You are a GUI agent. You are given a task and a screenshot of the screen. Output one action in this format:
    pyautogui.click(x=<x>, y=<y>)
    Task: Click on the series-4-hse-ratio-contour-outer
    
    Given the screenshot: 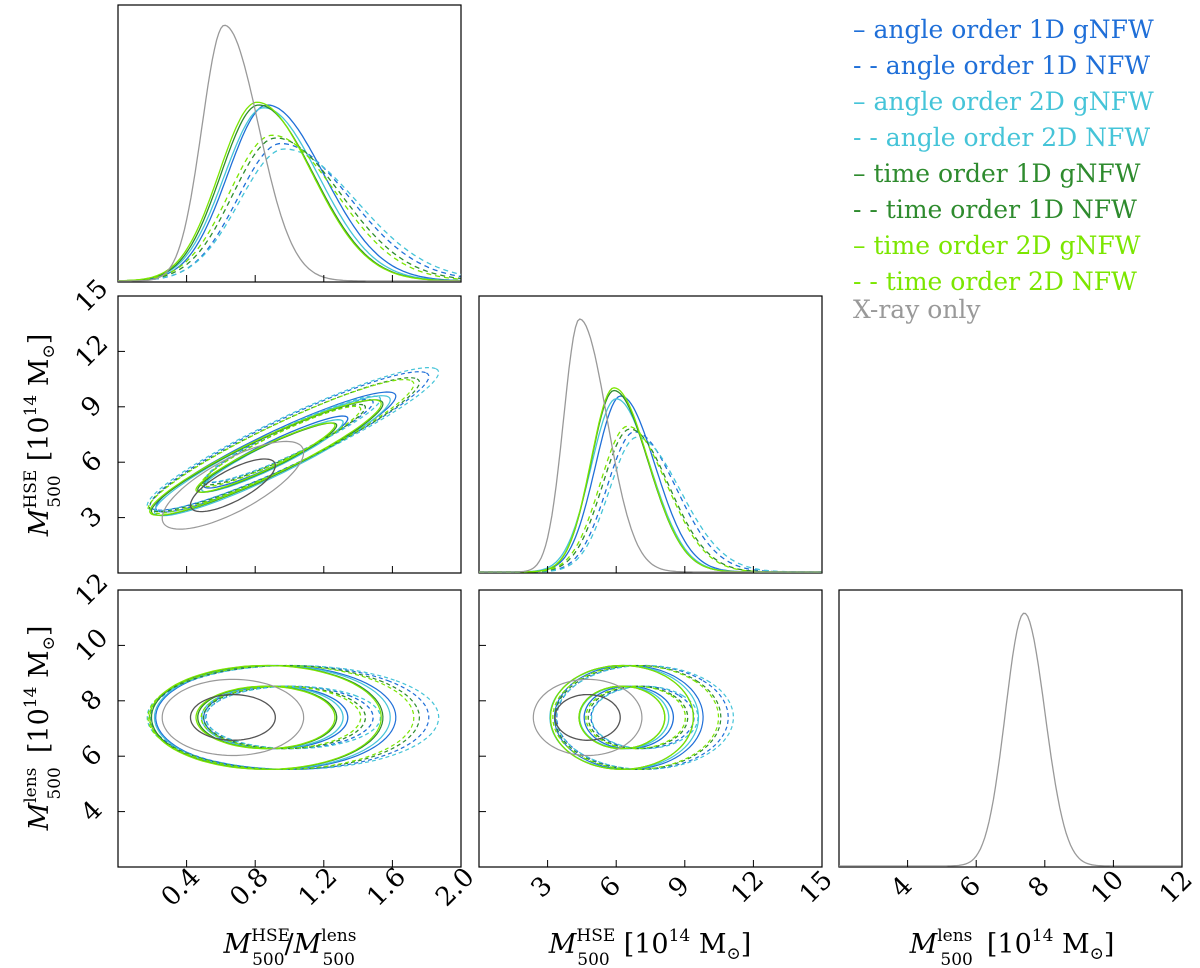 What is the action you would take?
    pyautogui.click(x=293, y=439)
    